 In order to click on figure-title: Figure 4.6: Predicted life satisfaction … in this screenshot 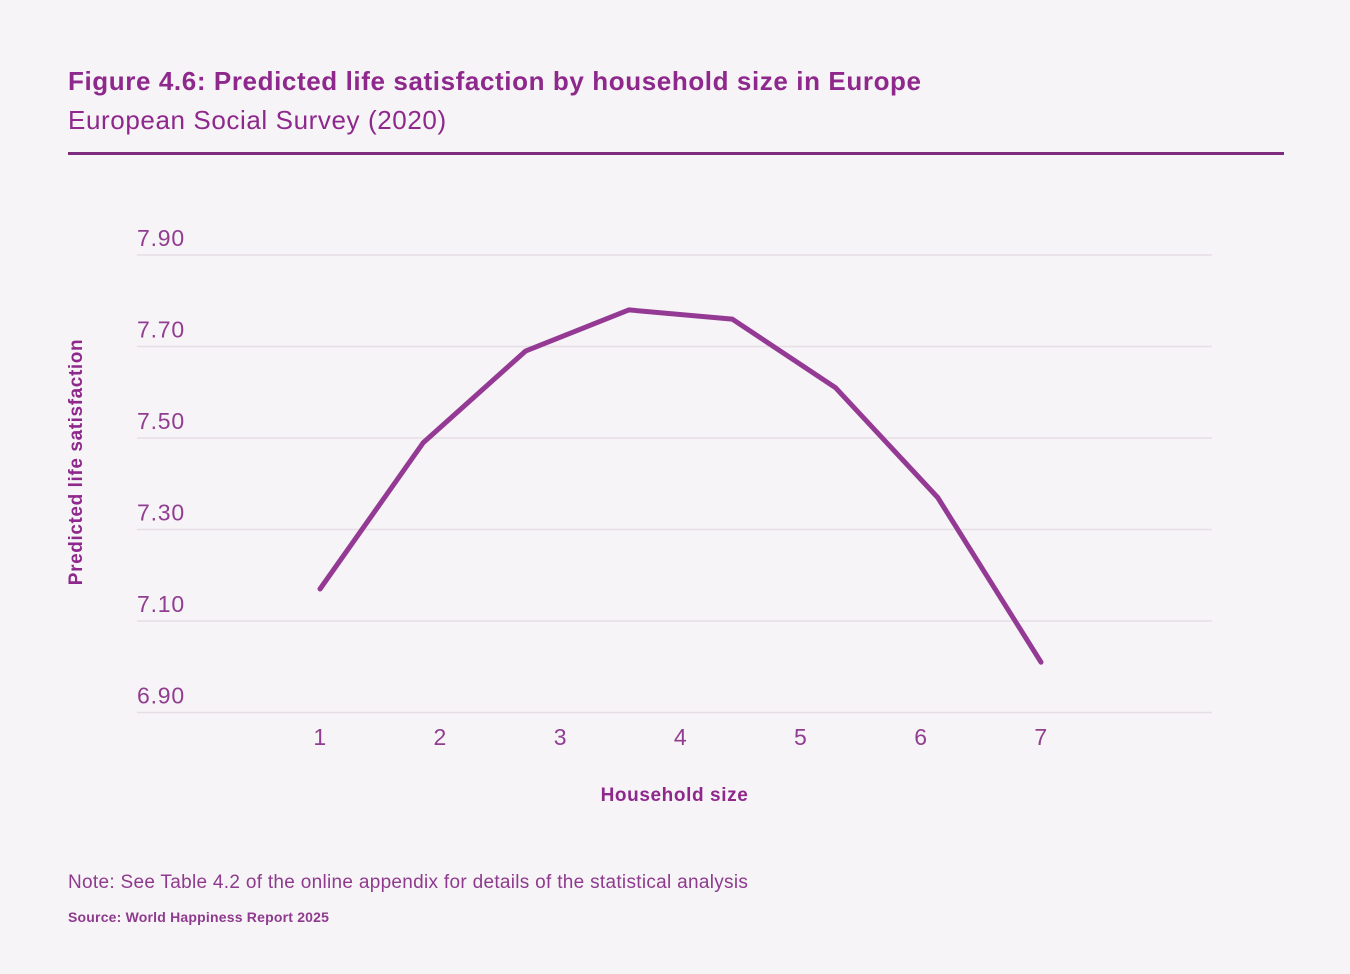, I will do `click(495, 81)`.